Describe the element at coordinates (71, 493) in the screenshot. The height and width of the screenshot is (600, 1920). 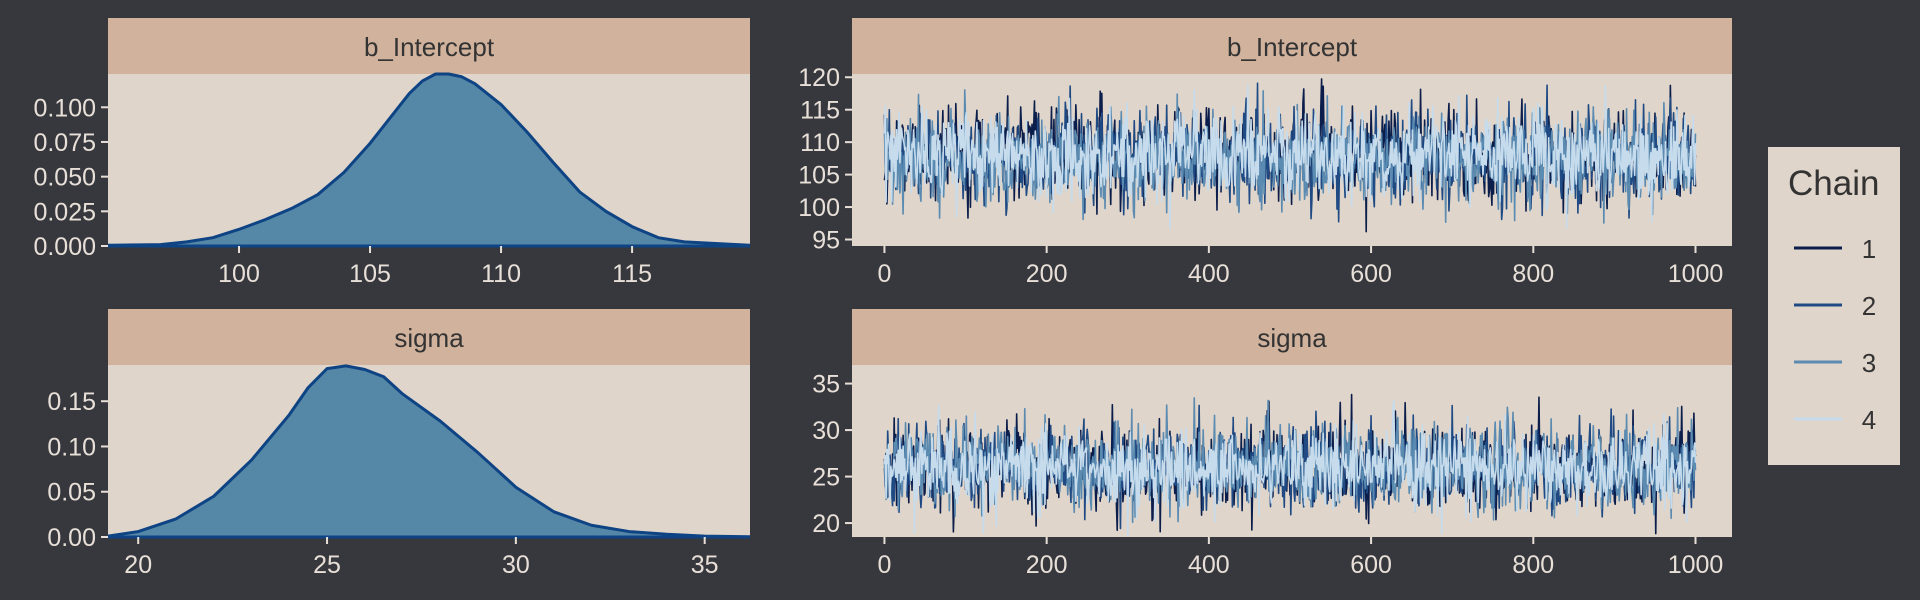
I see `y-tick-label: 0.05` at that location.